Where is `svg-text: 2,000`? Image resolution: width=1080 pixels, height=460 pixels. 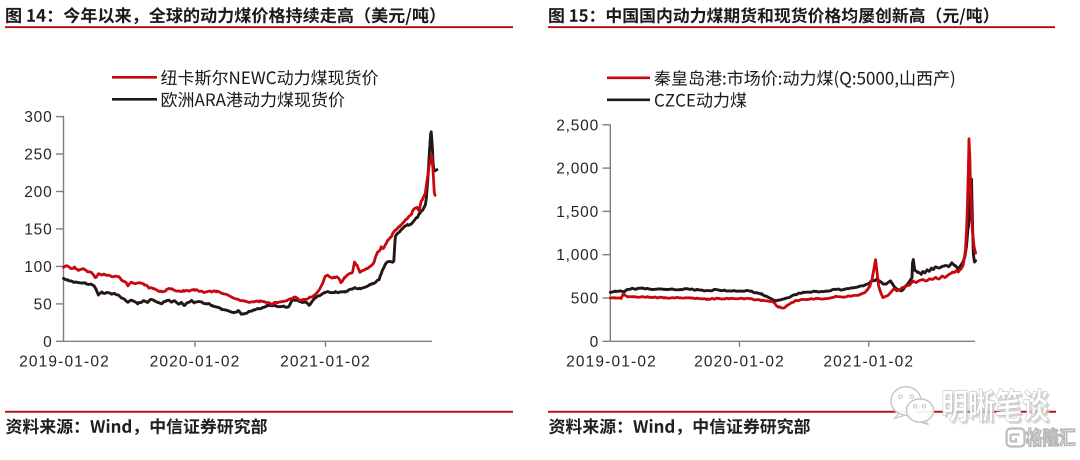
svg-text: 2,000 is located at coordinates (577, 169).